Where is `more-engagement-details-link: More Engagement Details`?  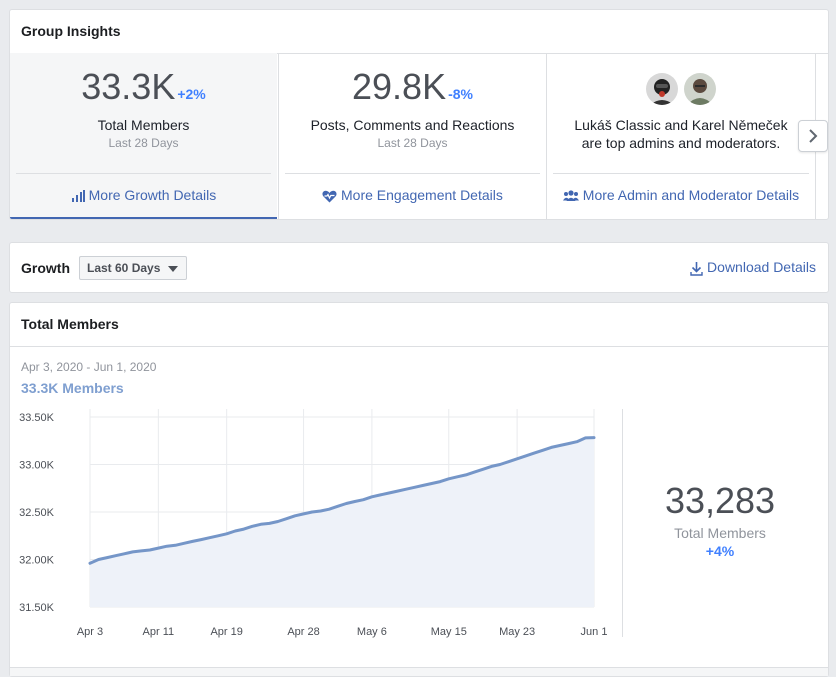 more-engagement-details-link: More Engagement Details is located at coordinates (412, 194).